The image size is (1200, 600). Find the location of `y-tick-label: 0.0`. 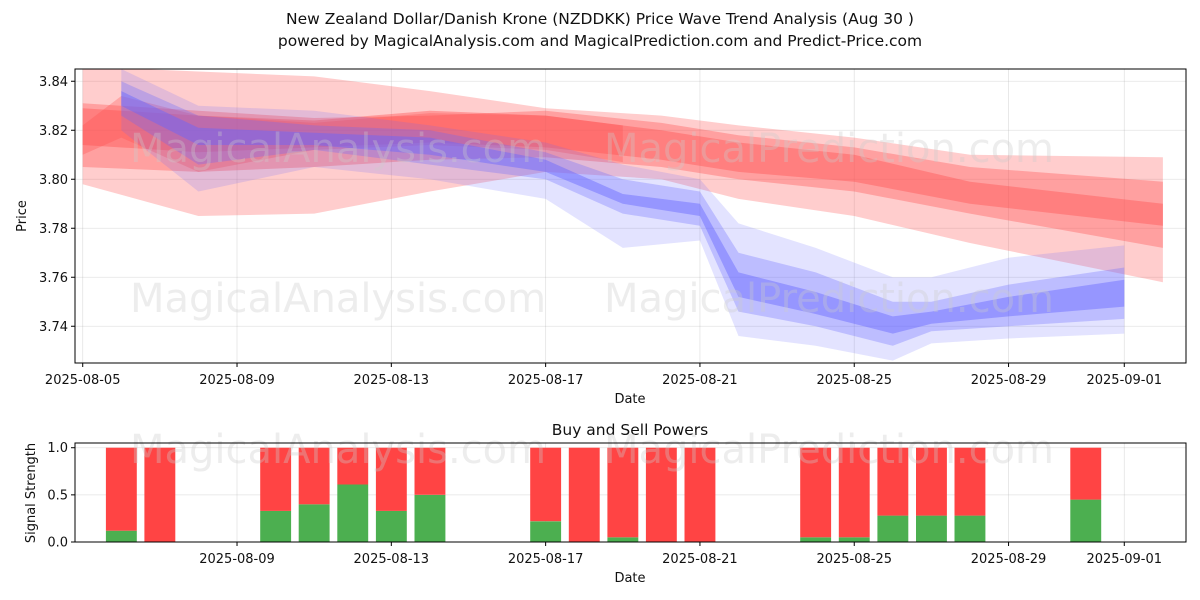

y-tick-label: 0.0 is located at coordinates (57, 543).